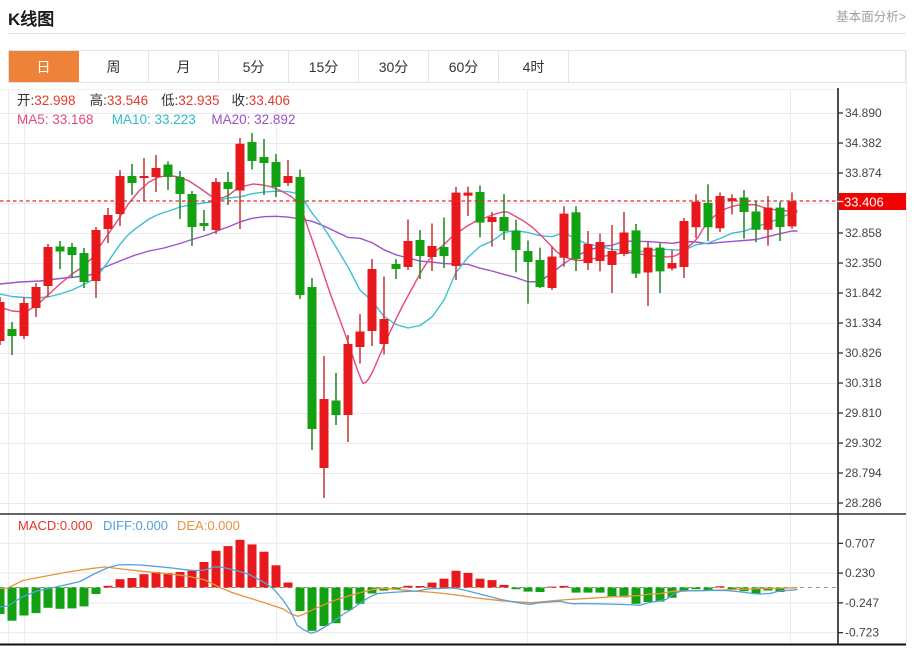 This screenshot has height=648, width=914. Describe the element at coordinates (862, 633) in the screenshot. I see `svg-text: -0.723` at that location.